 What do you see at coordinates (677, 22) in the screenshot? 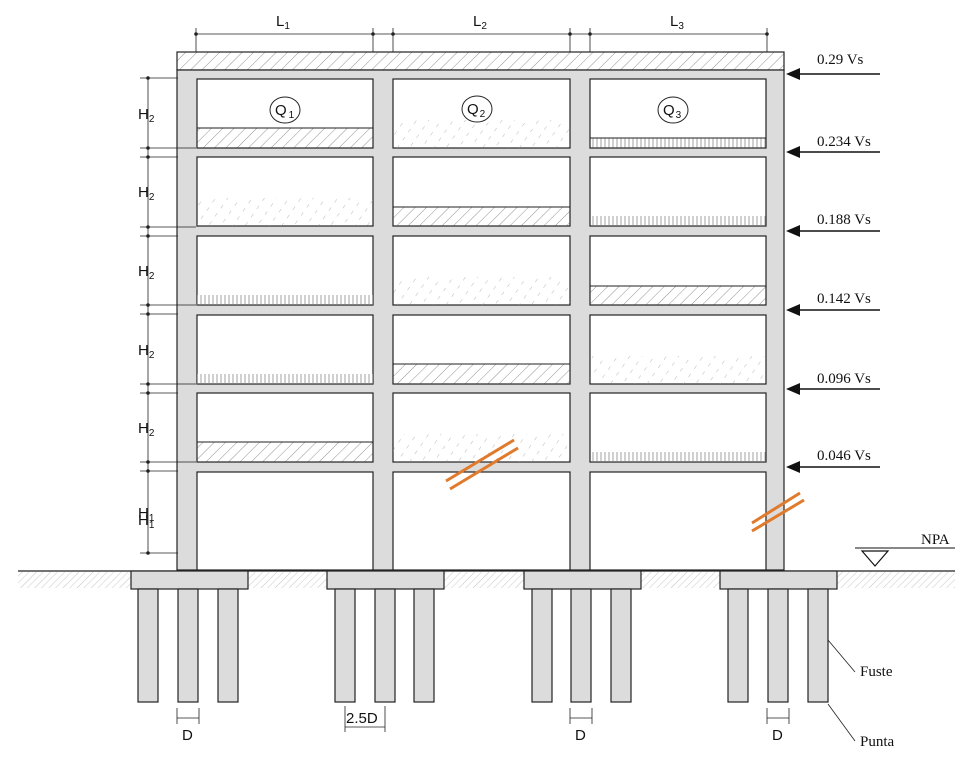
I see `span-l3-label: L3` at bounding box center [677, 22].